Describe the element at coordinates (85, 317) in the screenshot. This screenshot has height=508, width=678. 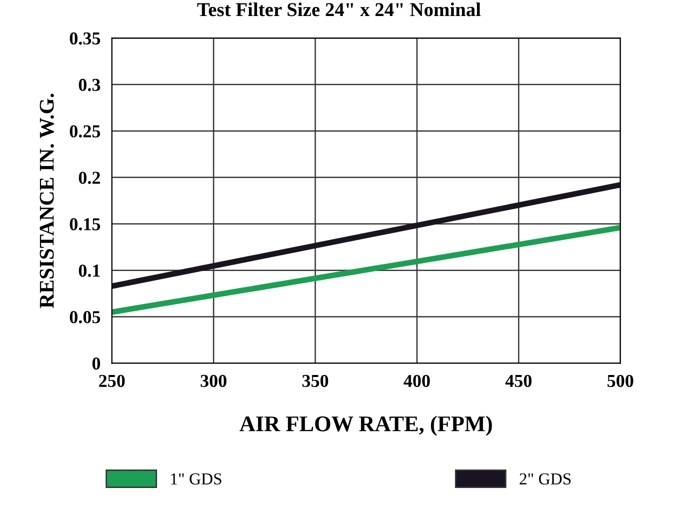
I see `y-tick-label: 0.05` at that location.